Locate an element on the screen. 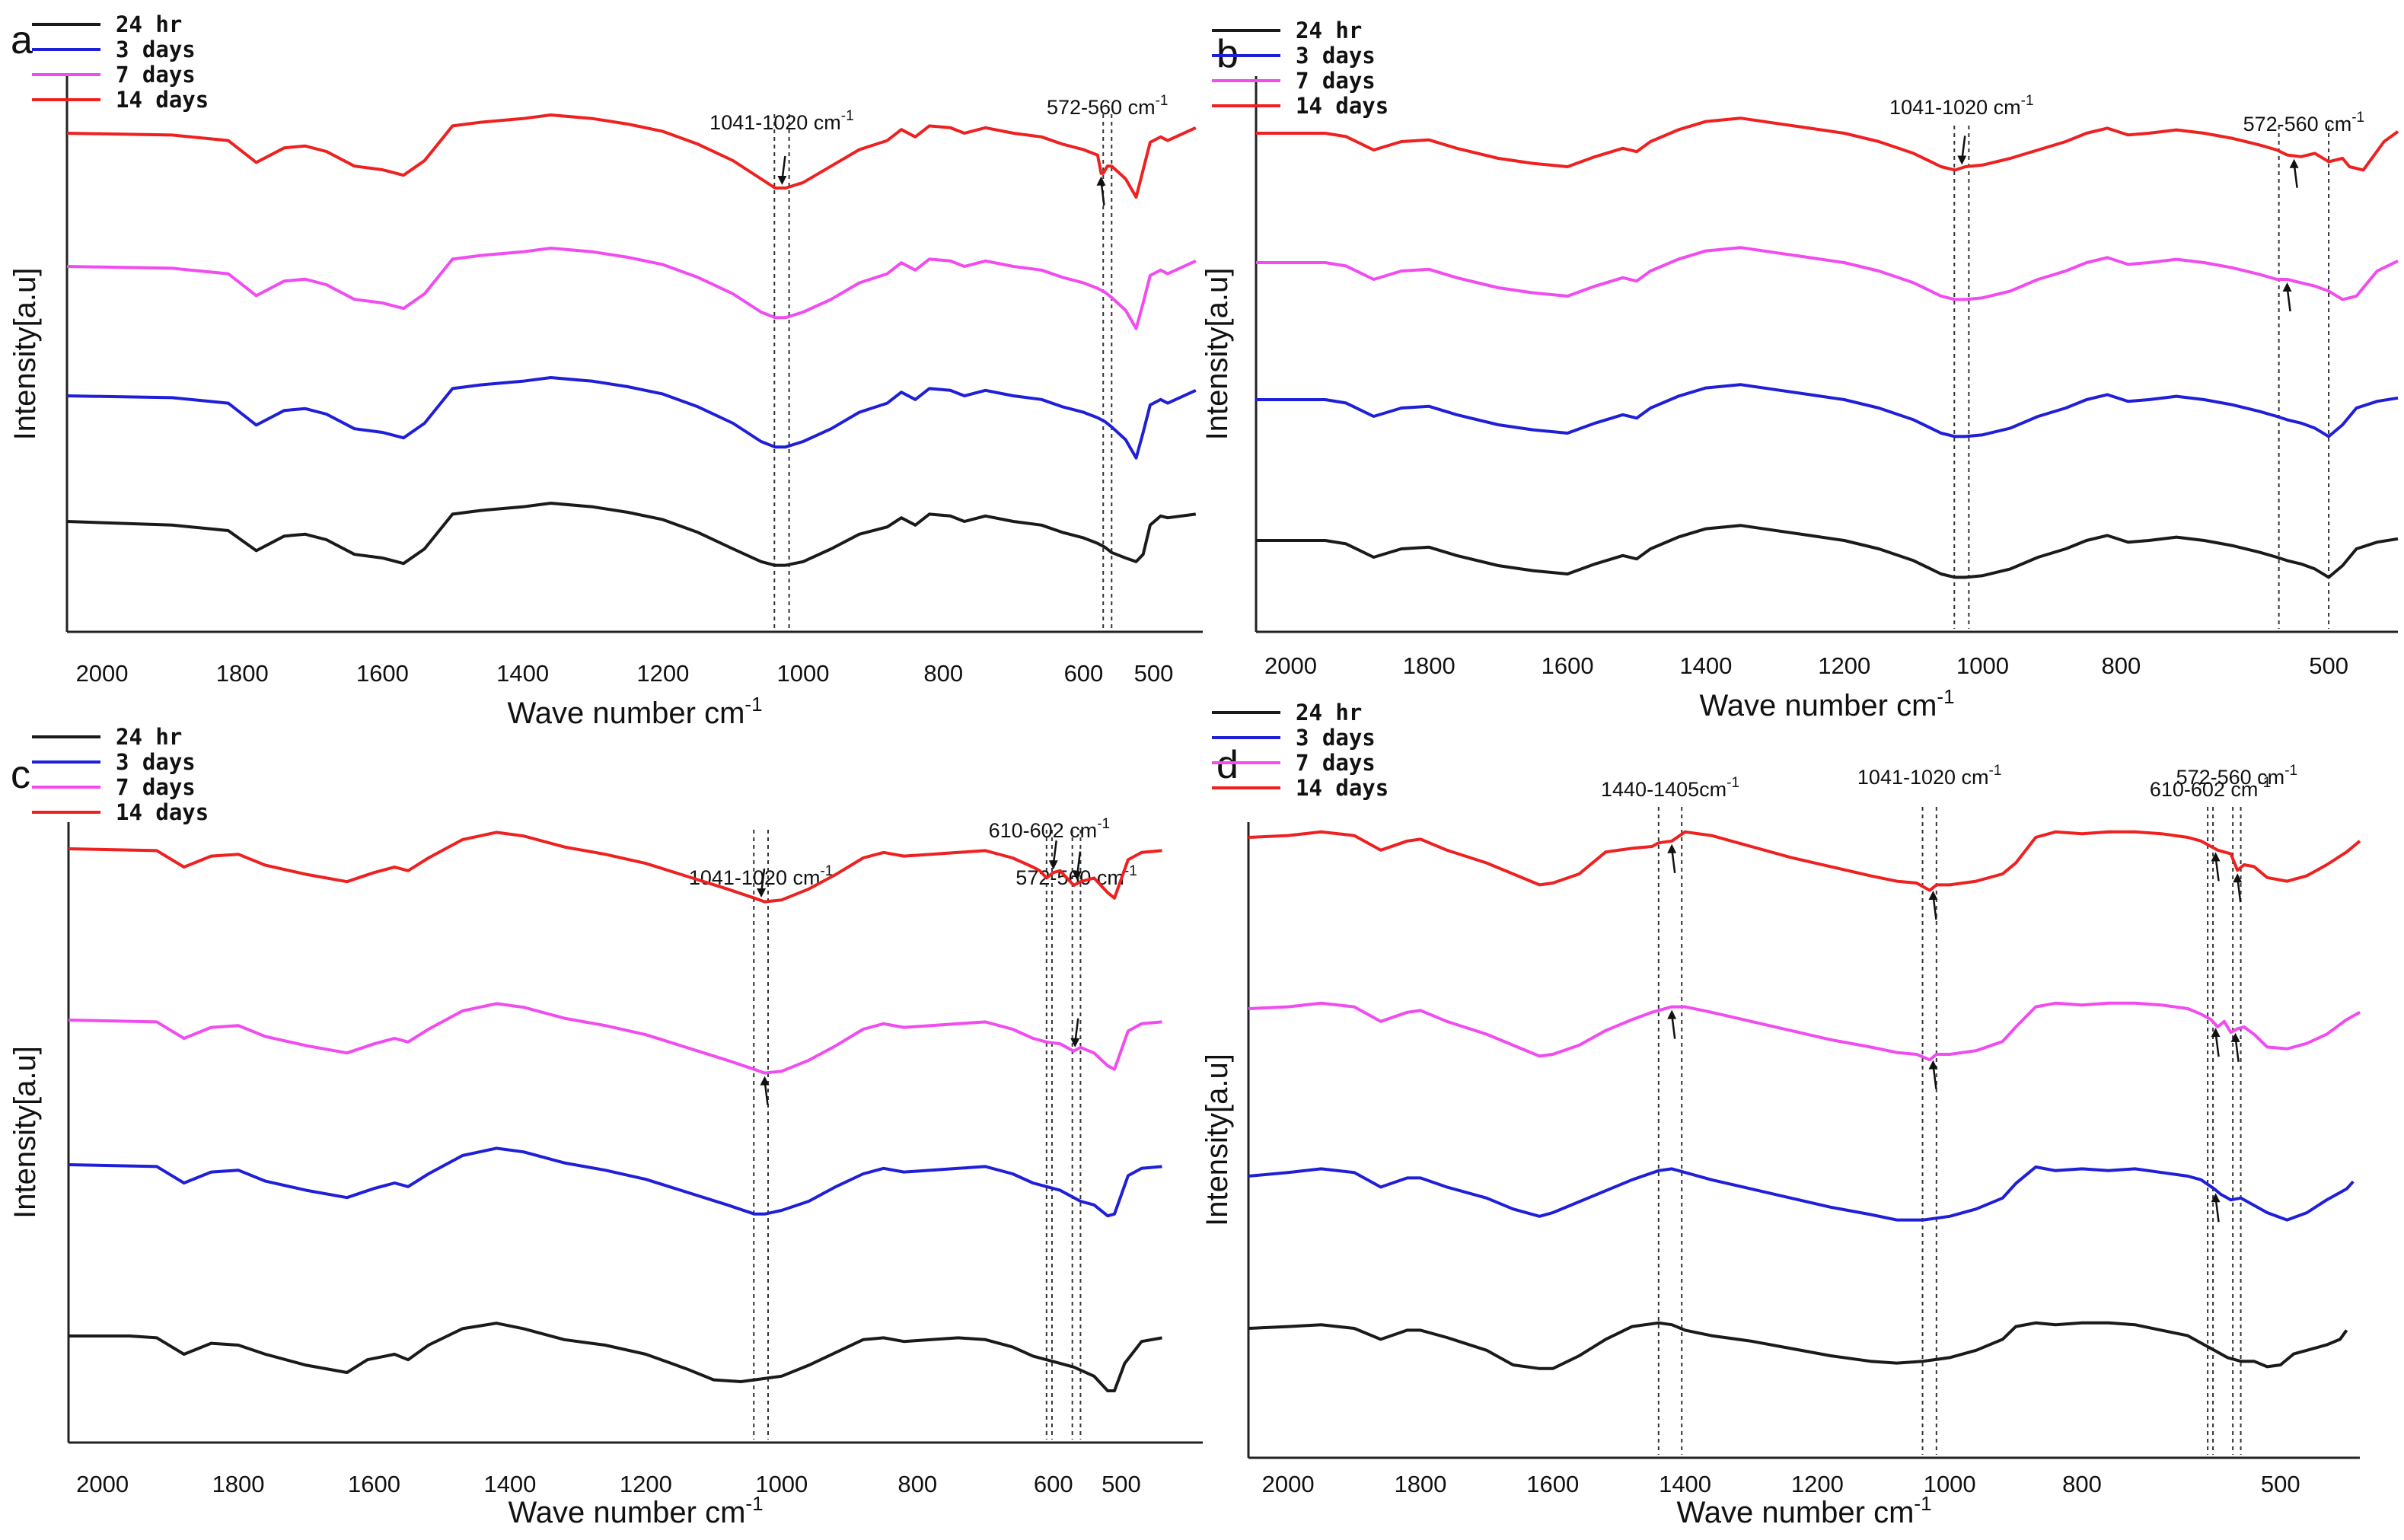  panel-letter: c is located at coordinates (20, 775).